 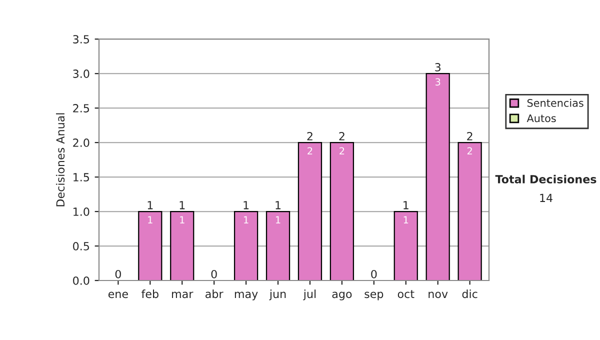 What do you see at coordinates (541, 118) in the screenshot?
I see `legend-label: Autos` at bounding box center [541, 118].